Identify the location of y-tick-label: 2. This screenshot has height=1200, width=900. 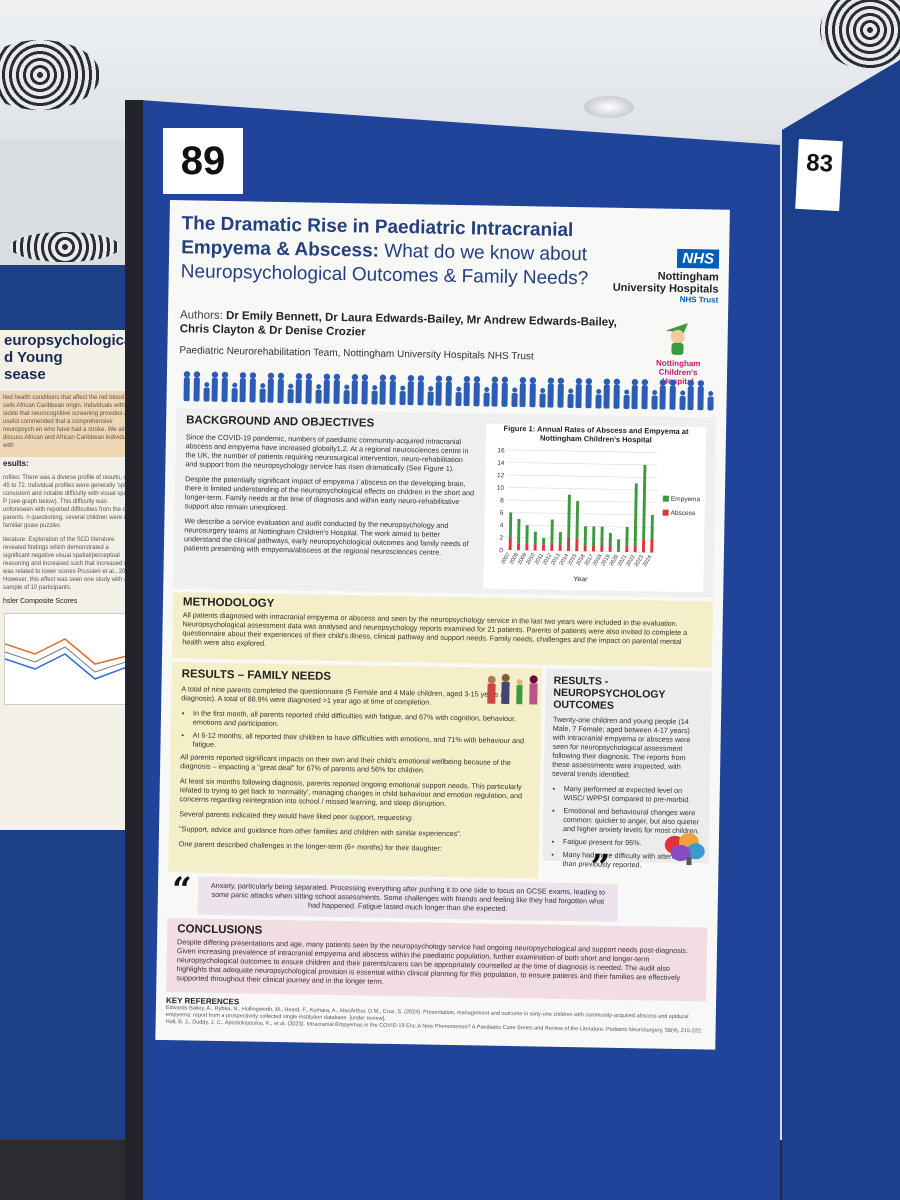
(501, 538).